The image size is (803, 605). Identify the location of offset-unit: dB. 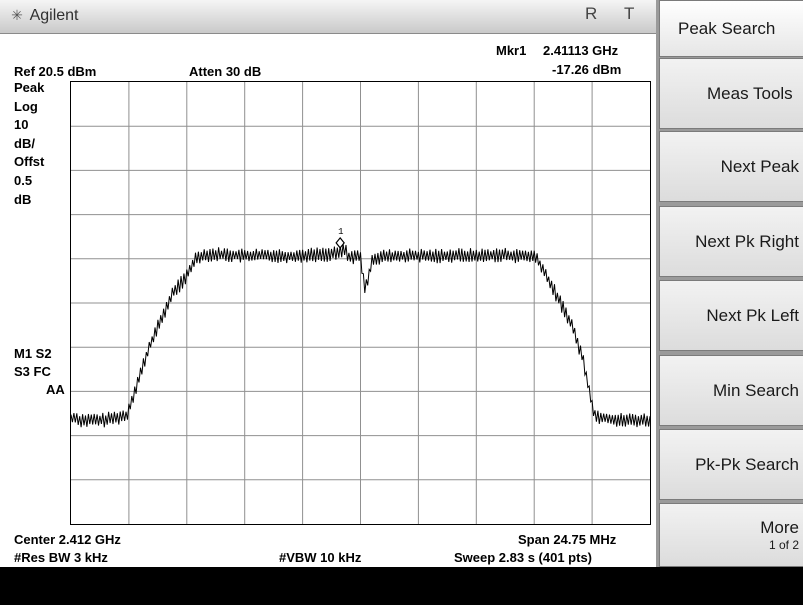
(23, 199).